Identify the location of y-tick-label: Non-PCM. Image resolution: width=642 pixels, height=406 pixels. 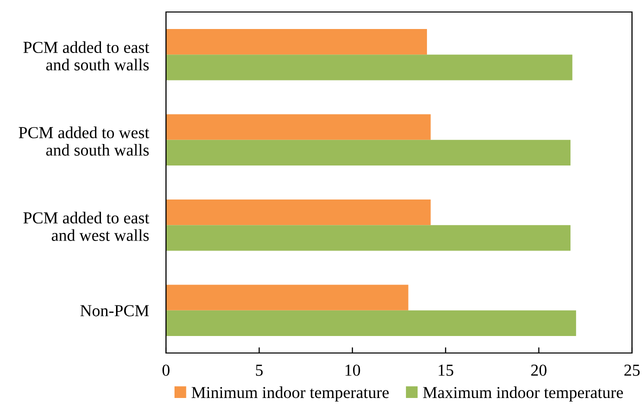
(114, 310).